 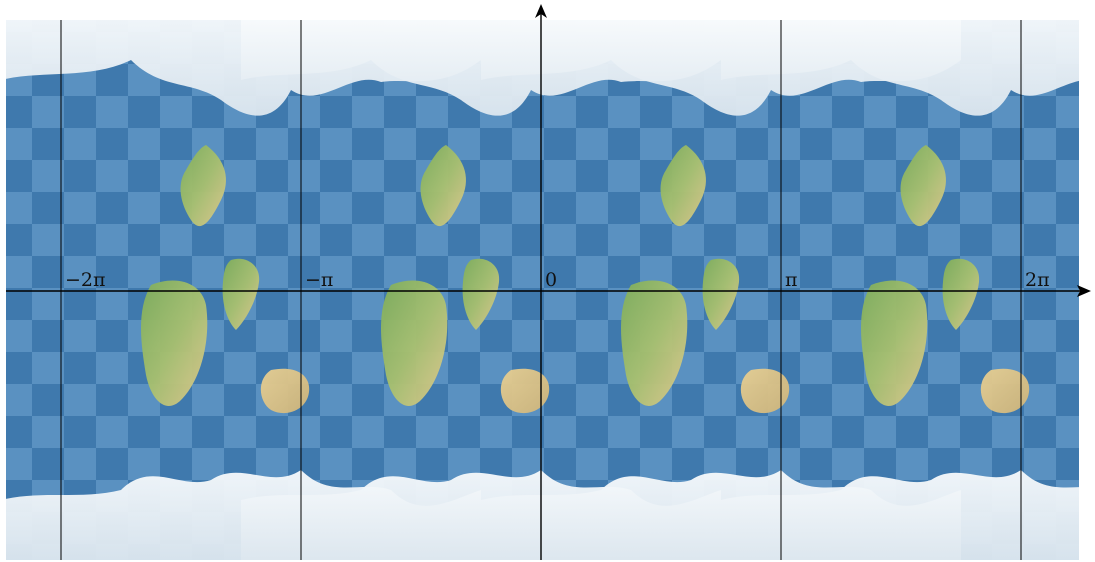 I want to click on x-tick-label: 0, so click(x=551, y=280).